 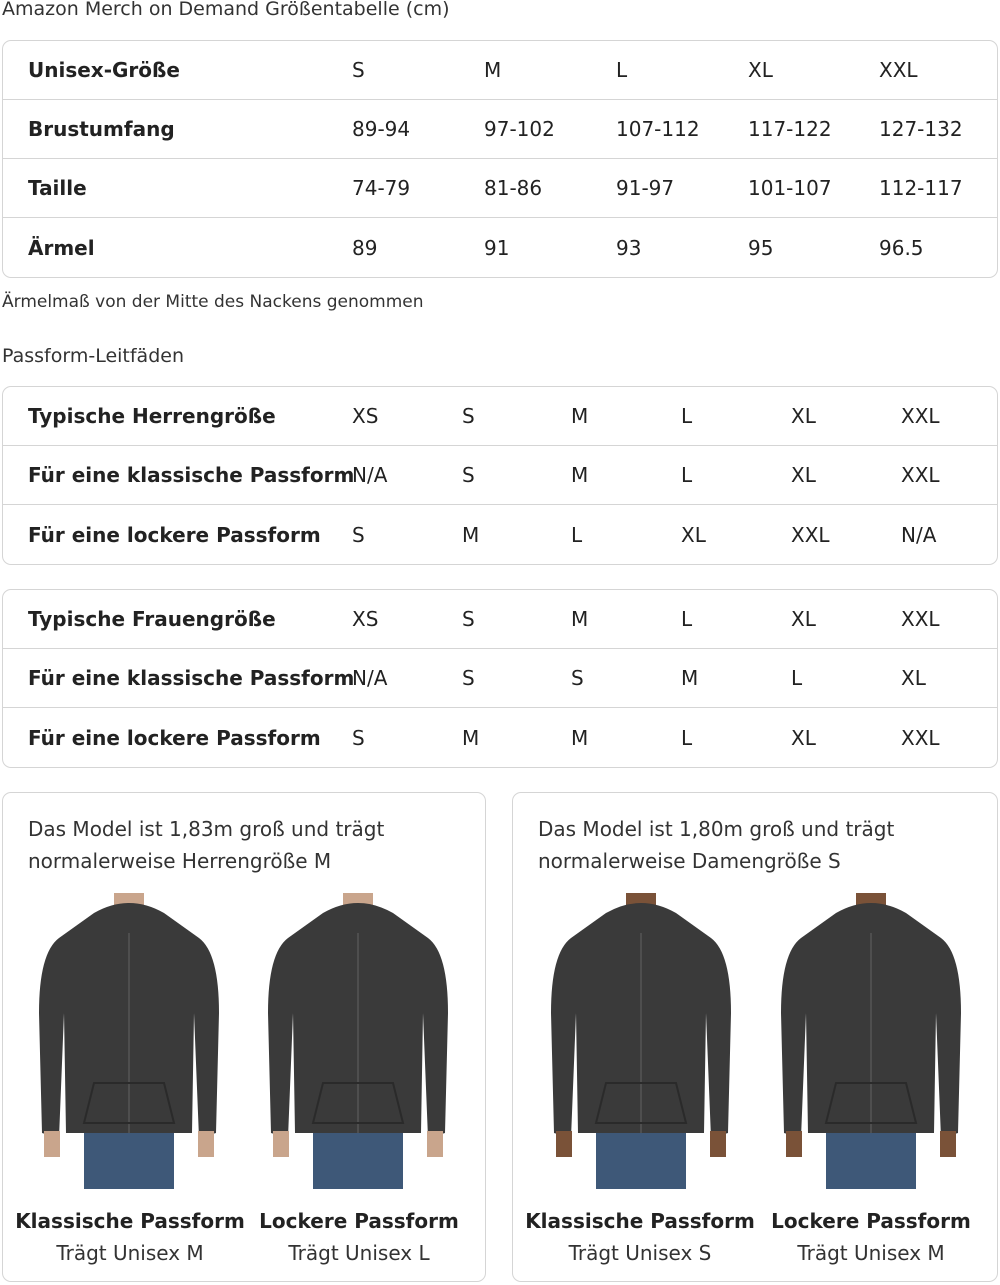 I want to click on table-row: Unisex-Größe S M L XL XXL, so click(x=500, y=70).